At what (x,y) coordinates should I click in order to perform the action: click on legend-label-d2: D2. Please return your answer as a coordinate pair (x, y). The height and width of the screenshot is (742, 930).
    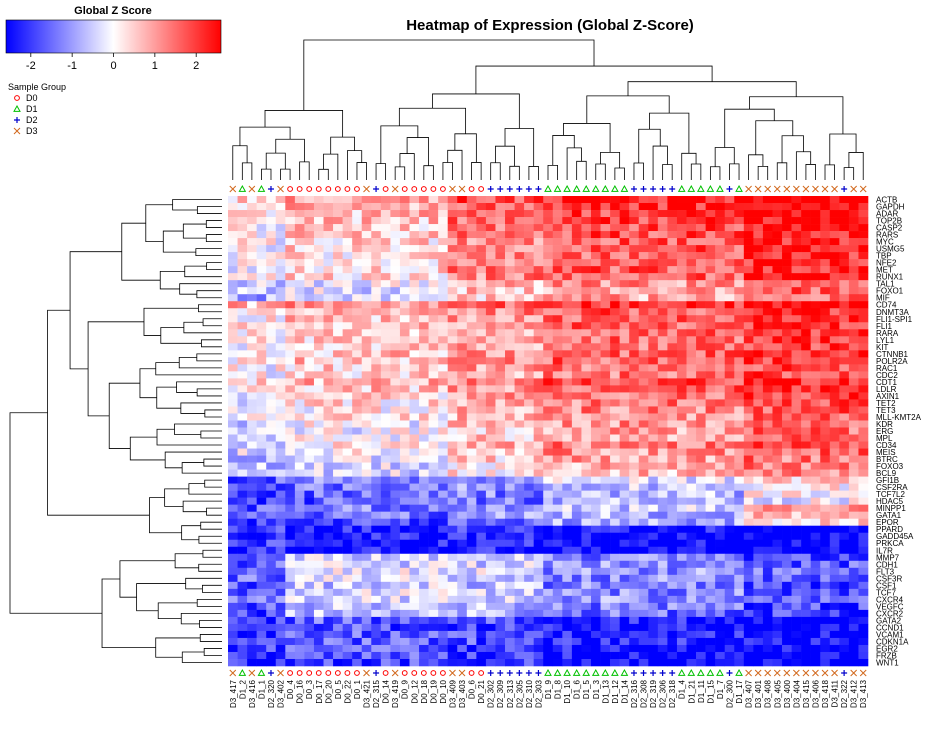
    Looking at the image, I should click on (32, 120).